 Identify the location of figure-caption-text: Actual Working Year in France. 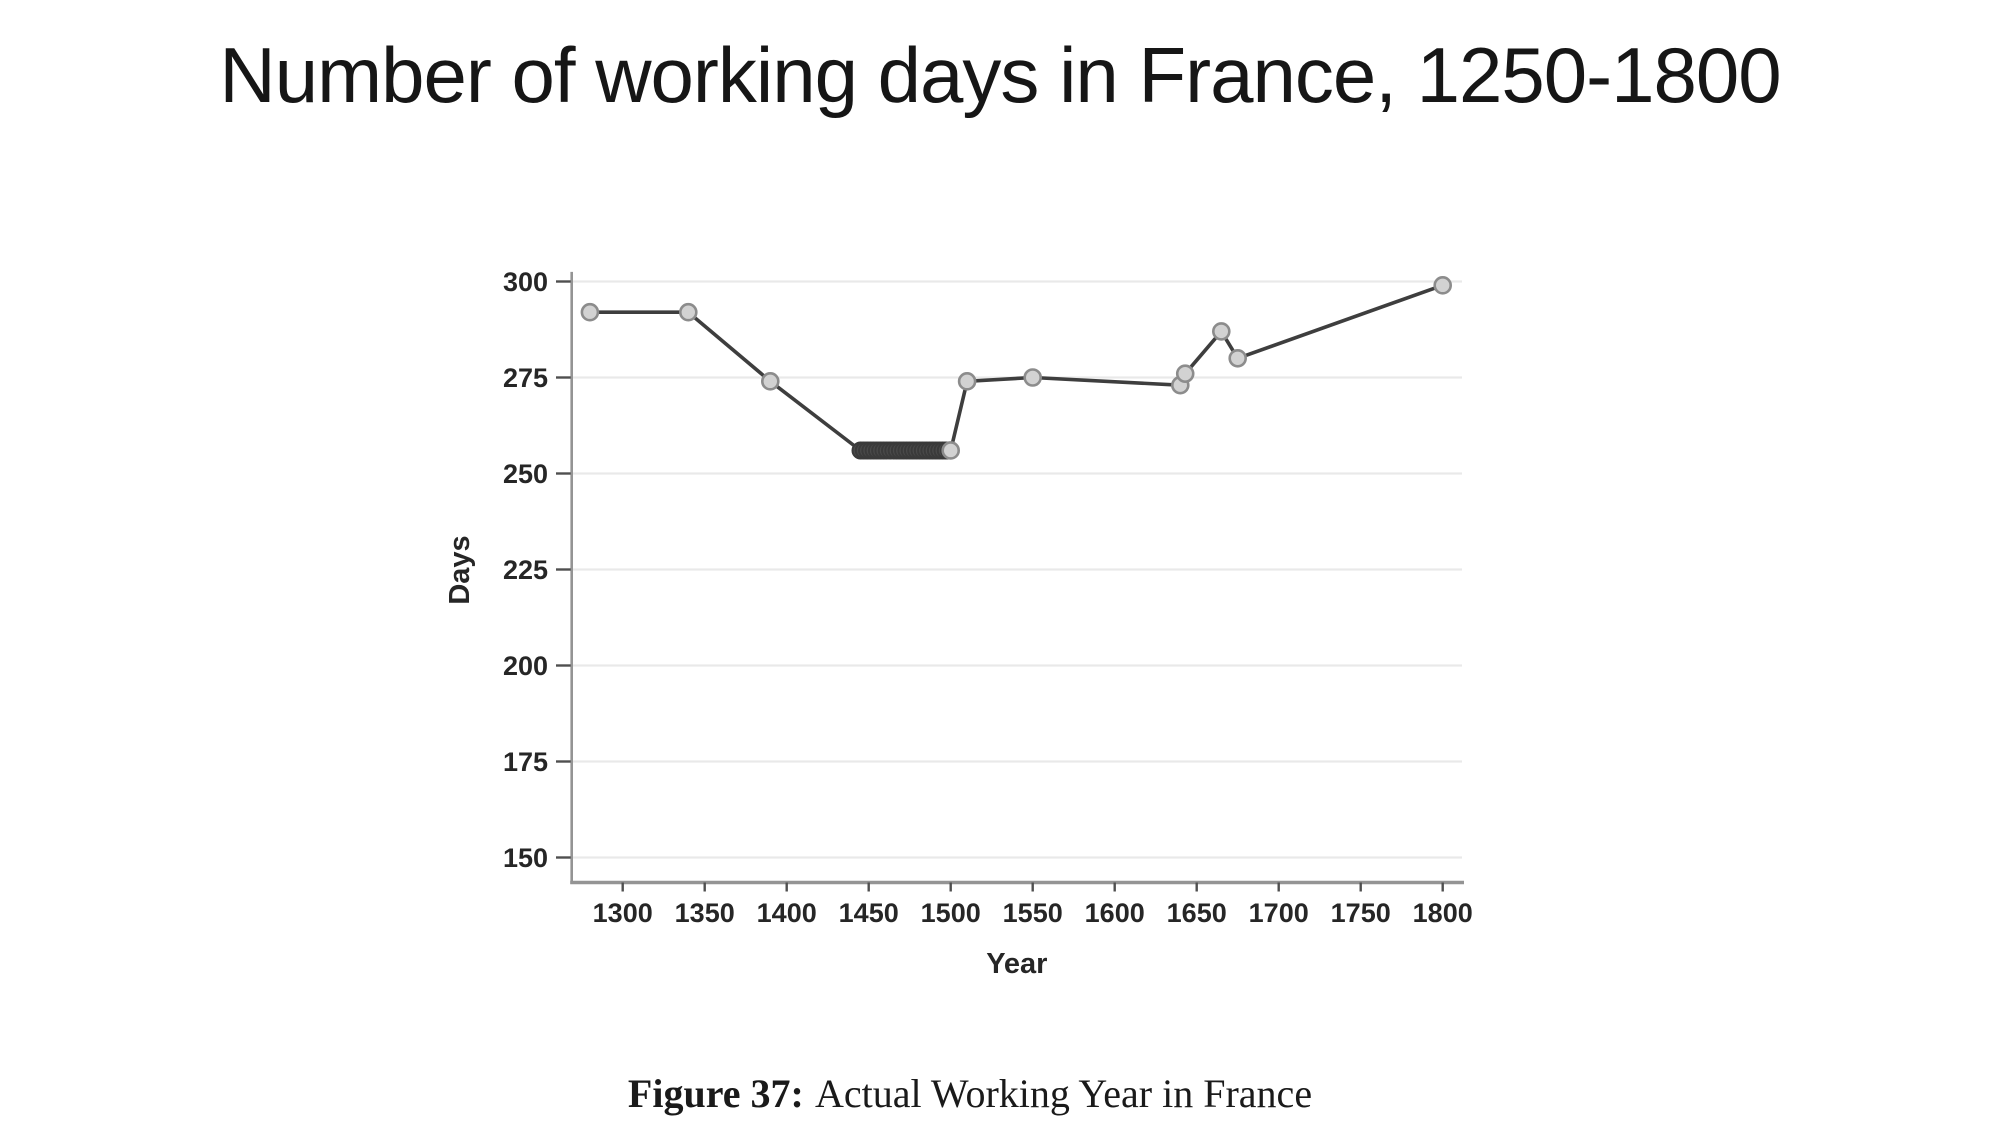
(1064, 1093).